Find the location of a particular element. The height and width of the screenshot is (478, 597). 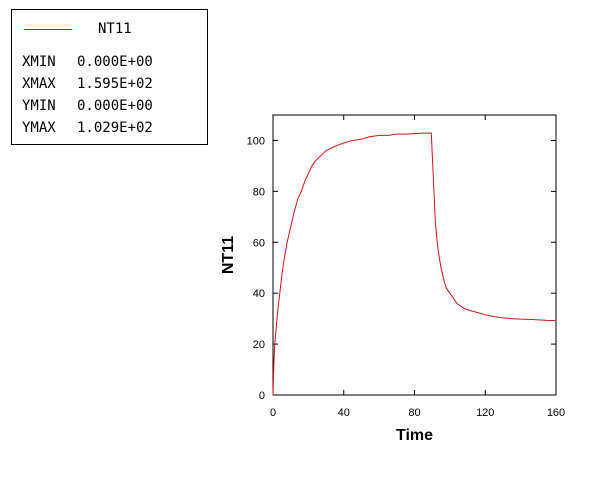

legend-stat-xmin: XMIN 0.000E+00 is located at coordinates (114, 62).